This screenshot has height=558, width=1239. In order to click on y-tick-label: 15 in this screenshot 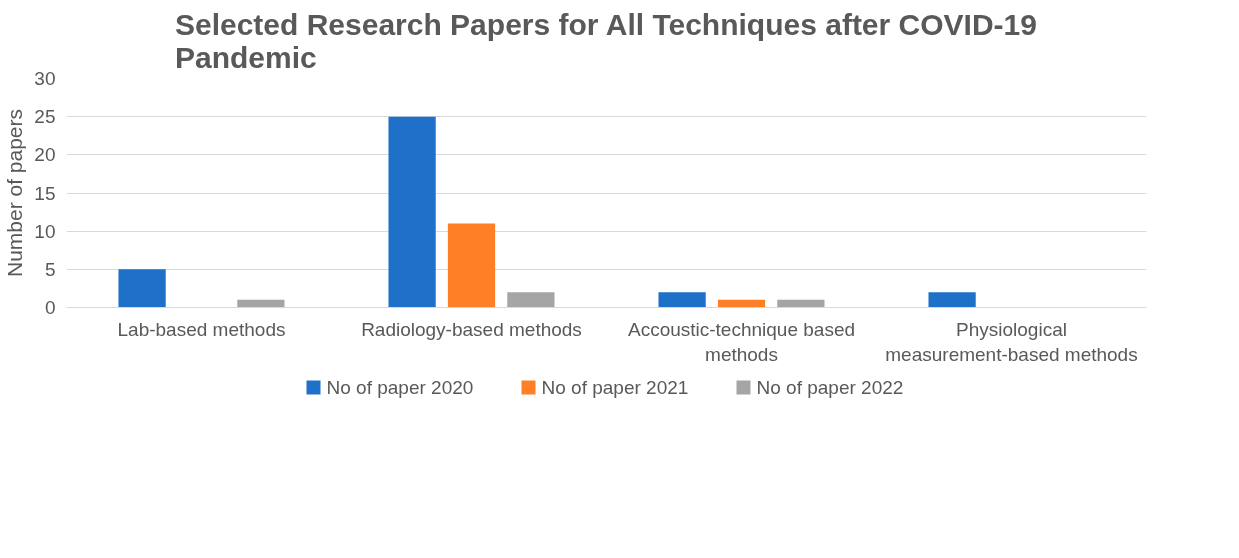, I will do `click(45, 193)`.